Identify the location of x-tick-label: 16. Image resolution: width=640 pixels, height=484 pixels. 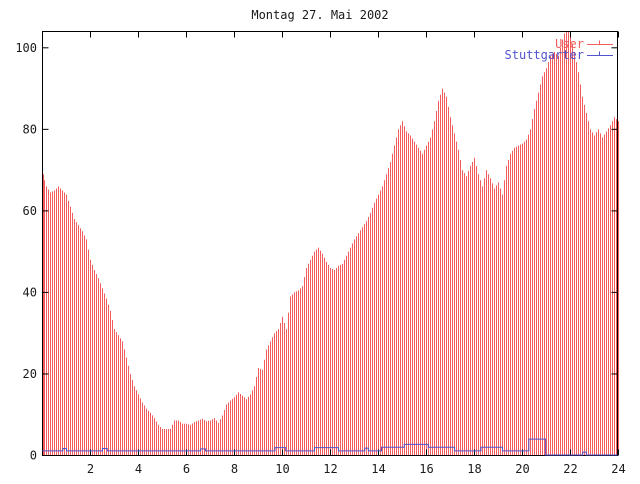
(426, 469).